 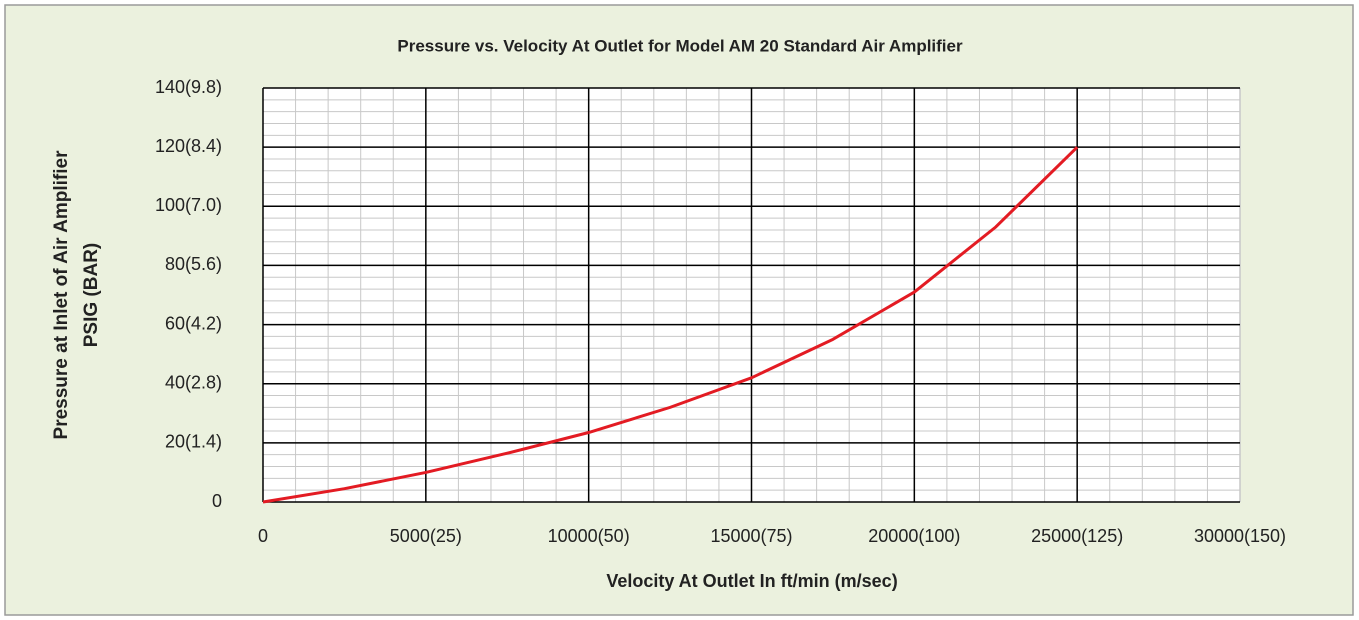 I want to click on x-tick-label: 10000(50), so click(x=589, y=536).